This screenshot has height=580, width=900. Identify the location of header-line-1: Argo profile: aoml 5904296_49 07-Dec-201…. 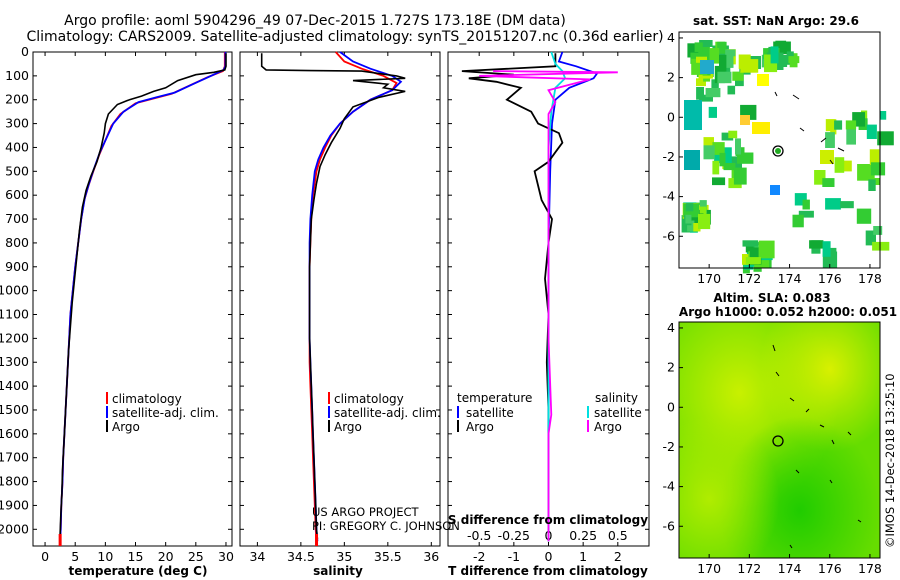
(315, 21).